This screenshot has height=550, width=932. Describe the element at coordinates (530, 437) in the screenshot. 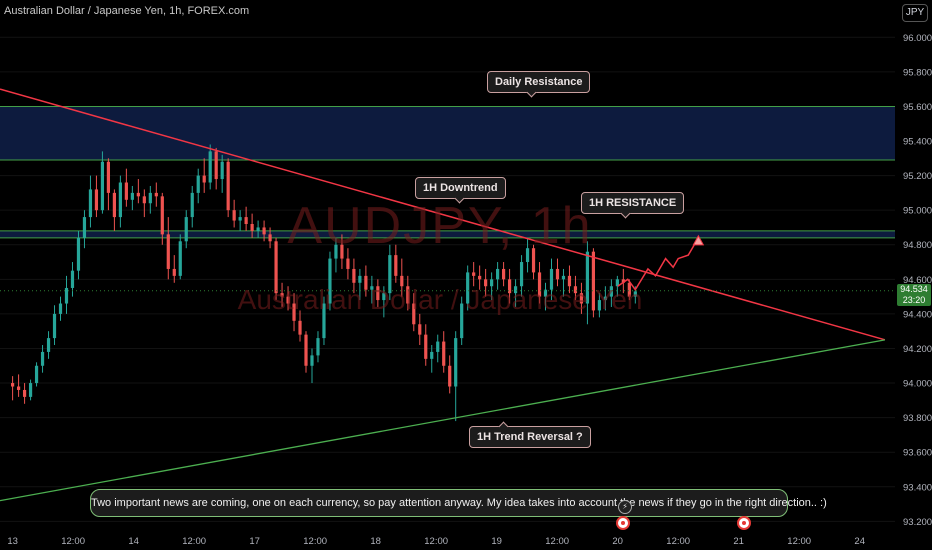

I see `trend-reversal-callout: 1H Trend Reversal ?` at that location.